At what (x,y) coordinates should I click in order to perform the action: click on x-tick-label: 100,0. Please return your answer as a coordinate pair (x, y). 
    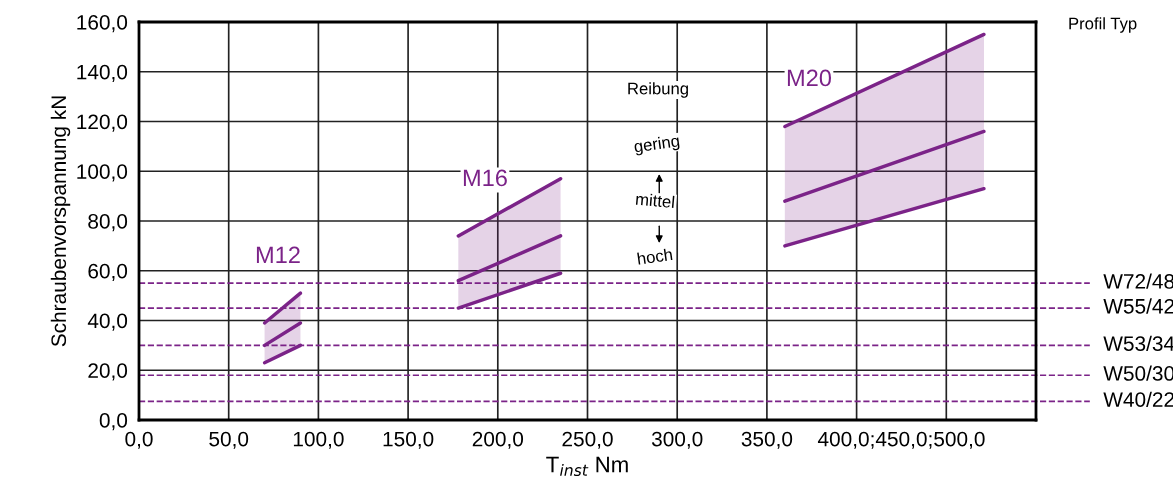
    Looking at the image, I should click on (318, 440).